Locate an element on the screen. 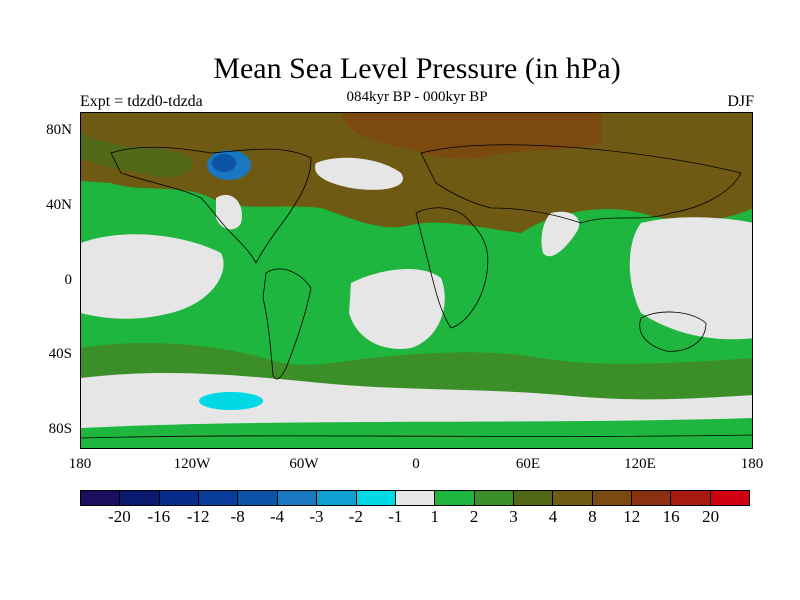  map-title: Mean Sea Level Pressure (in hPa) is located at coordinates (417, 68).